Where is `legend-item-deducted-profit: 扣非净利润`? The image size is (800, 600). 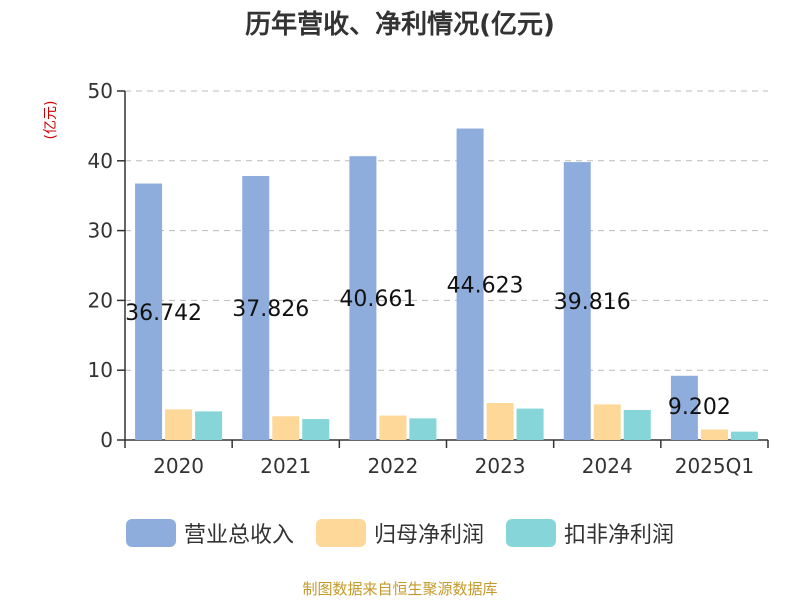 legend-item-deducted-profit: 扣非净利润 is located at coordinates (590, 533).